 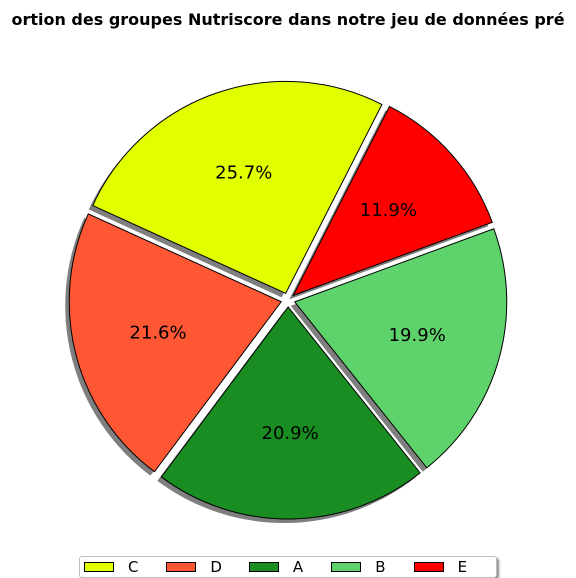 What do you see at coordinates (417, 335) in the screenshot?
I see `slice-label-b: 19.9%` at bounding box center [417, 335].